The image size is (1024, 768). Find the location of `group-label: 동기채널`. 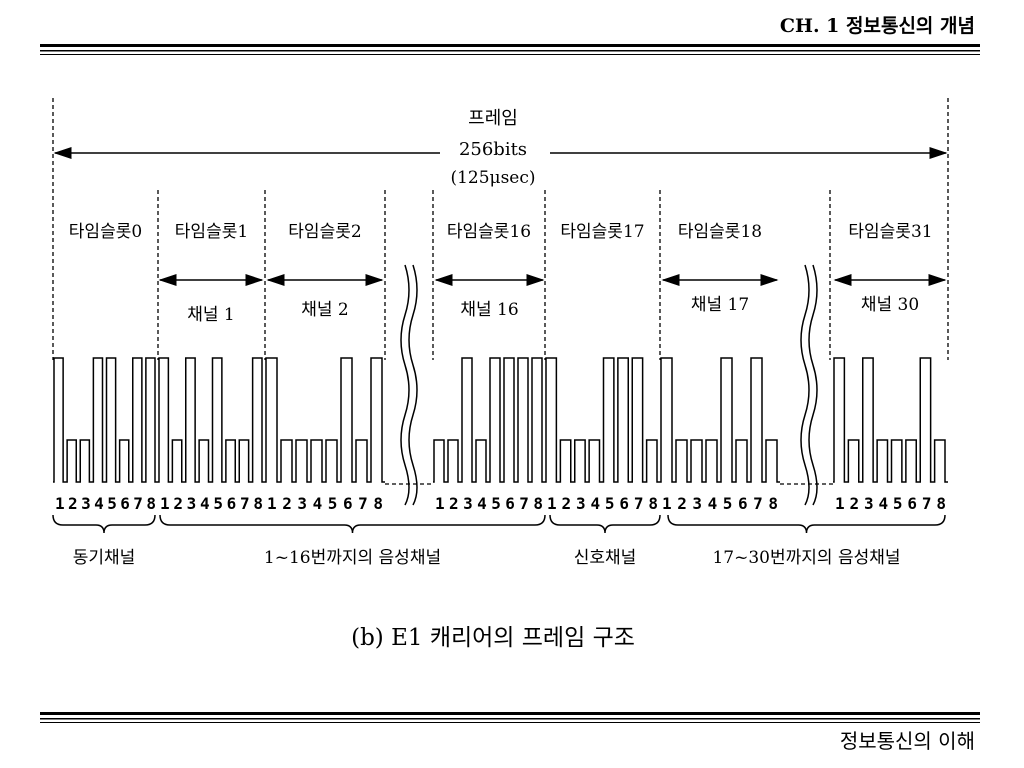

group-label: 동기채널 is located at coordinates (104, 558).